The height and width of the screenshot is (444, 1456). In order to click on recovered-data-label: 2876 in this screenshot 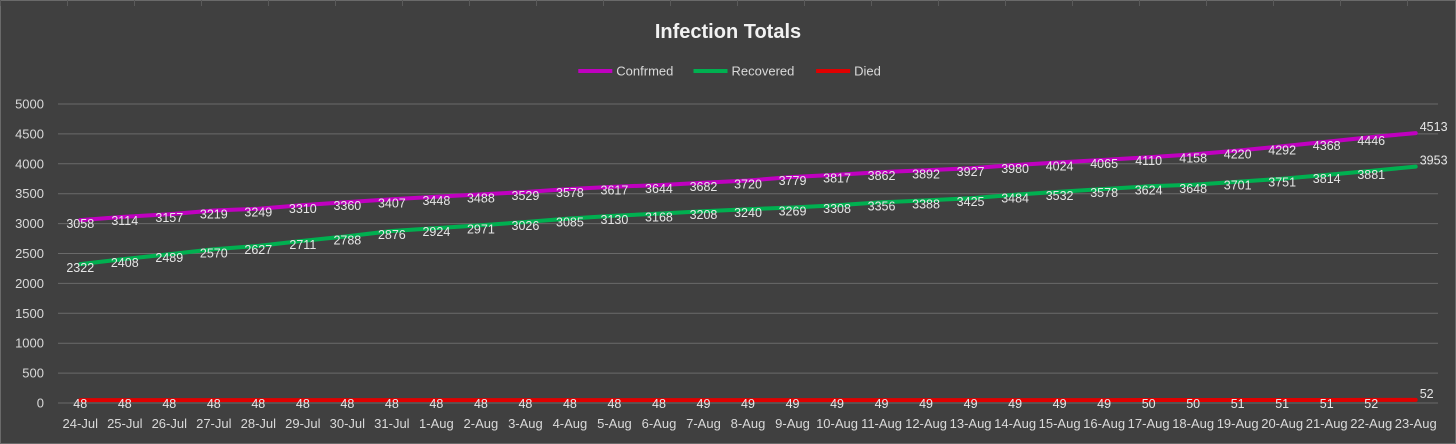, I will do `click(392, 235)`.